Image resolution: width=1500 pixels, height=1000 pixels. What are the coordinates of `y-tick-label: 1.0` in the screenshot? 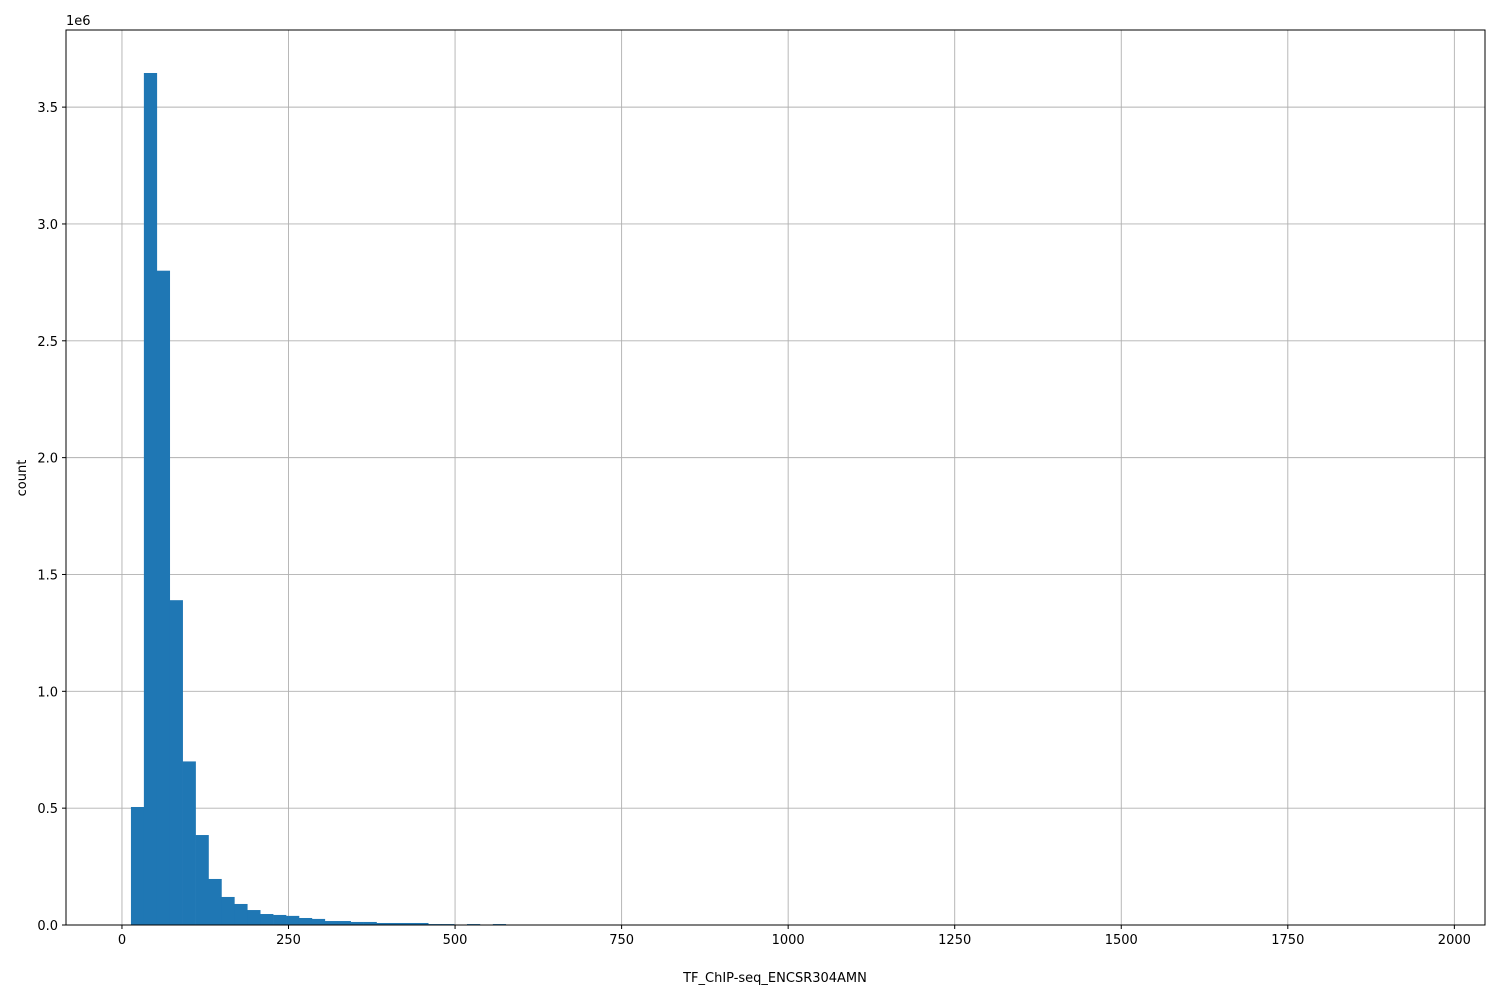 It's located at (47, 692).